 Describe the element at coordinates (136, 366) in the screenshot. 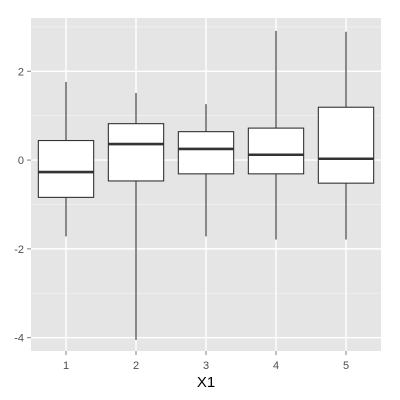

I see `x-tick-label: 2` at that location.